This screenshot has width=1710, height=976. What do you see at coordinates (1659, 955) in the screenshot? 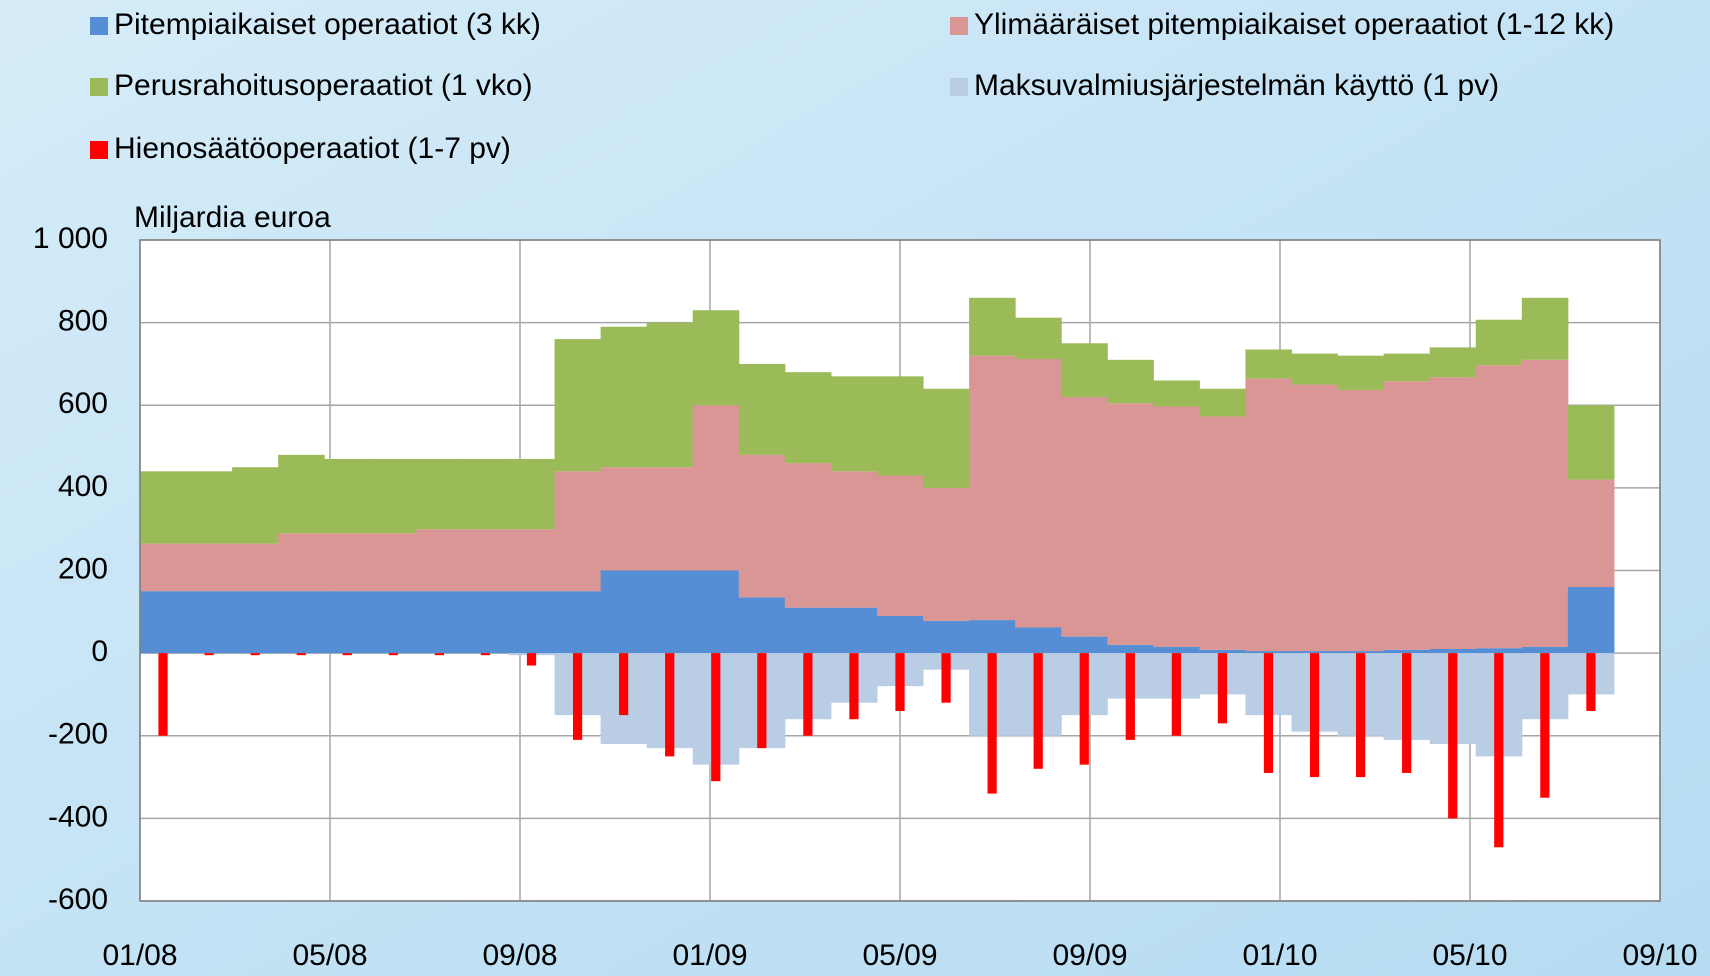
I see `x-tick-label: 09/10` at bounding box center [1659, 955].